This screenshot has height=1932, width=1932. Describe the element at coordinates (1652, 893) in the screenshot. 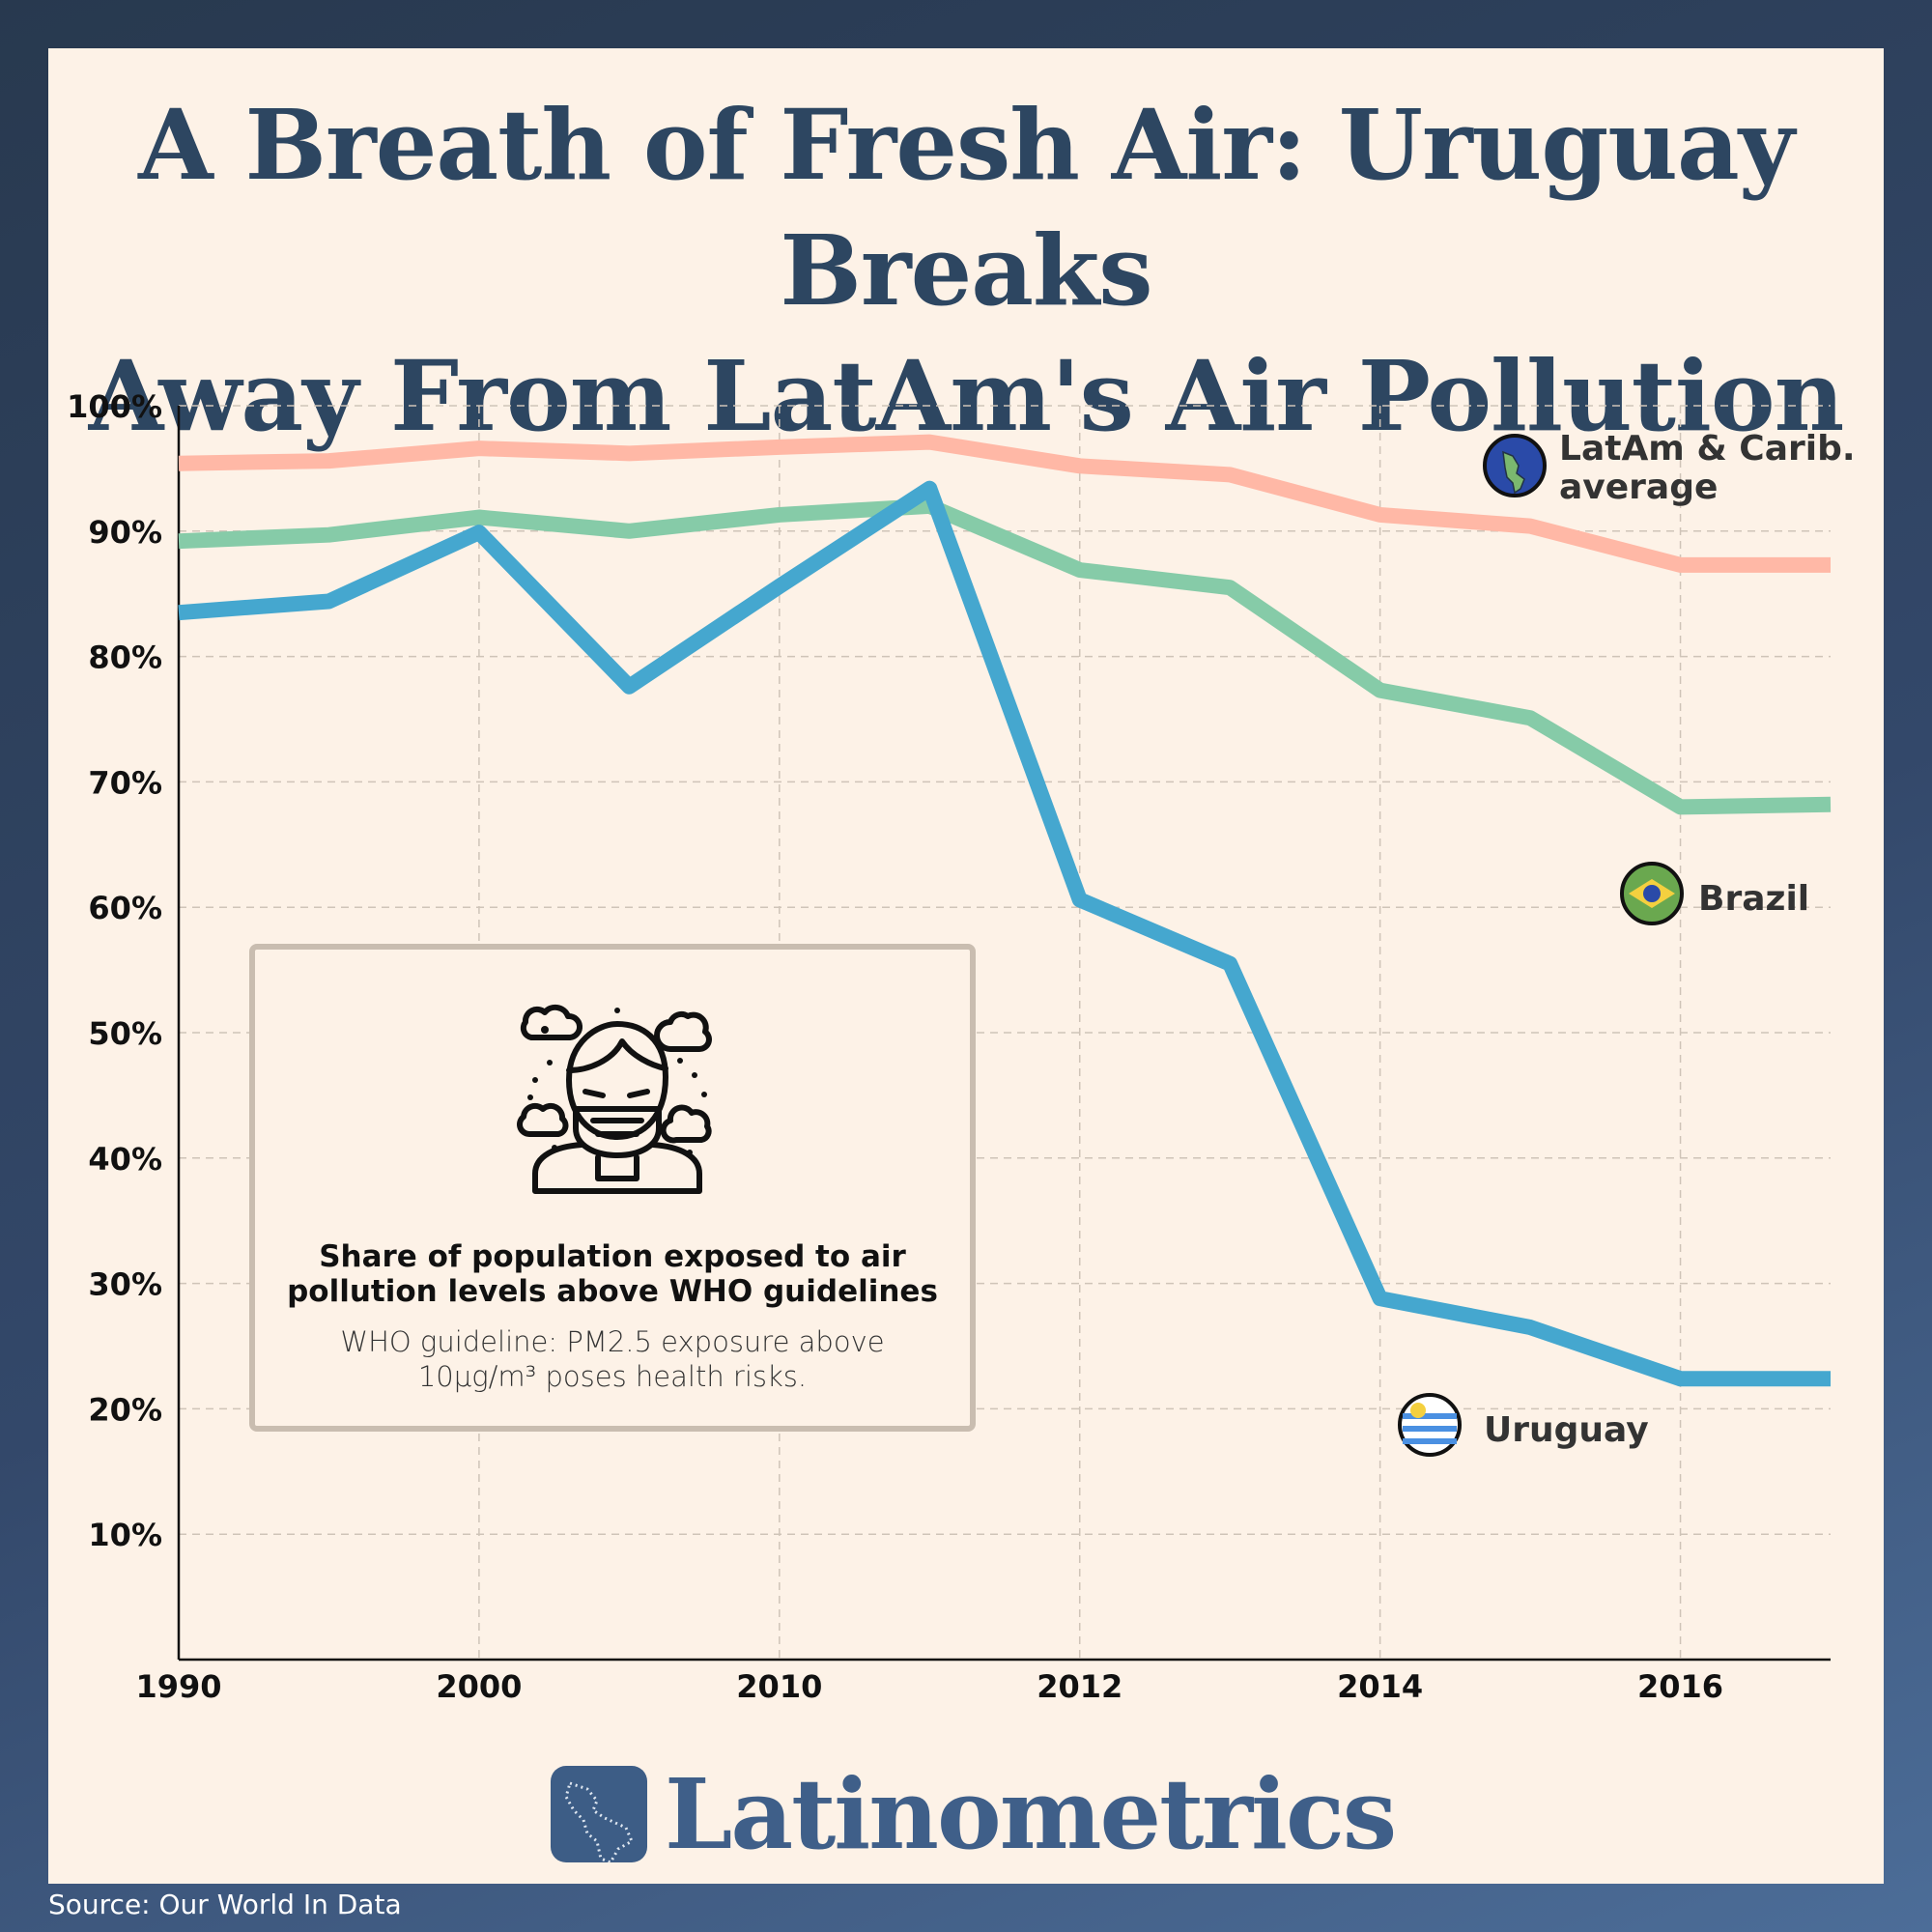

I see `brazil-flag-icon` at that location.